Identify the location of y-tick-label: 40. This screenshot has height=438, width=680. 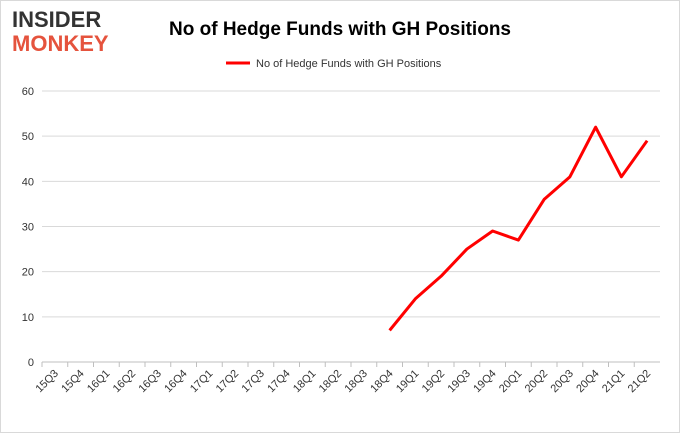
(28, 182).